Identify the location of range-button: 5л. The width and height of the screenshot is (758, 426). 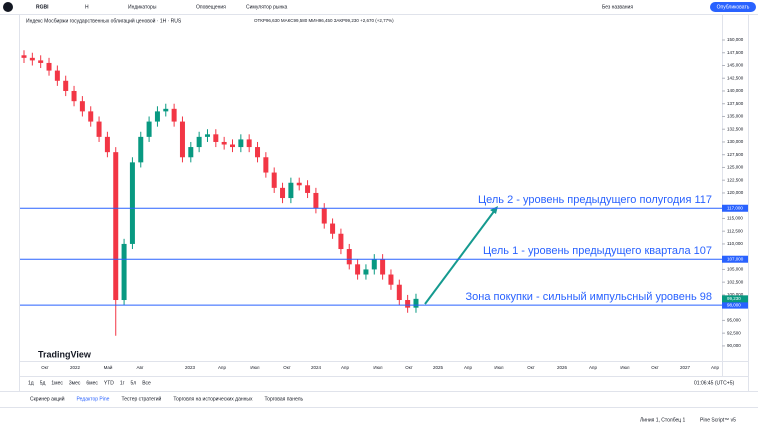
(134, 383).